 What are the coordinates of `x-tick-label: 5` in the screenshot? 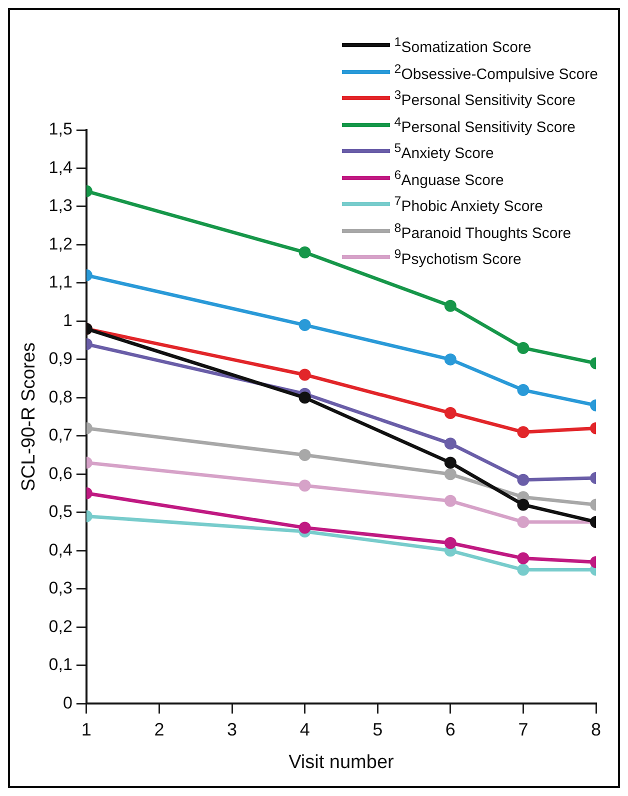 It's located at (377, 729).